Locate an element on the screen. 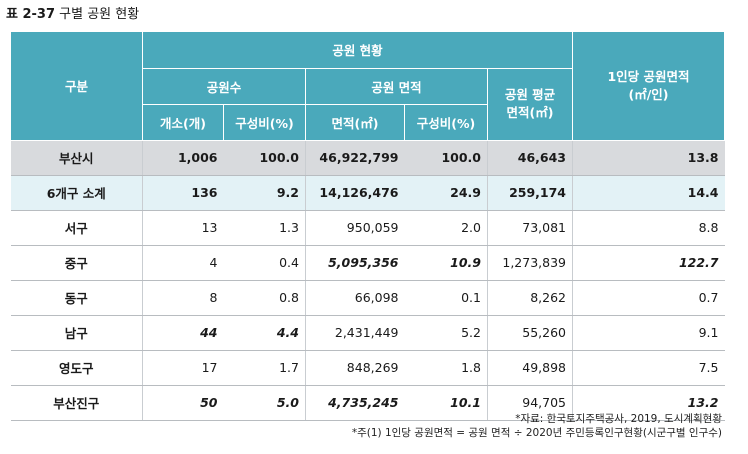 This screenshot has height=454, width=748. header-per-capita: 1인당 공원면적 (㎡/인) is located at coordinates (648, 86).